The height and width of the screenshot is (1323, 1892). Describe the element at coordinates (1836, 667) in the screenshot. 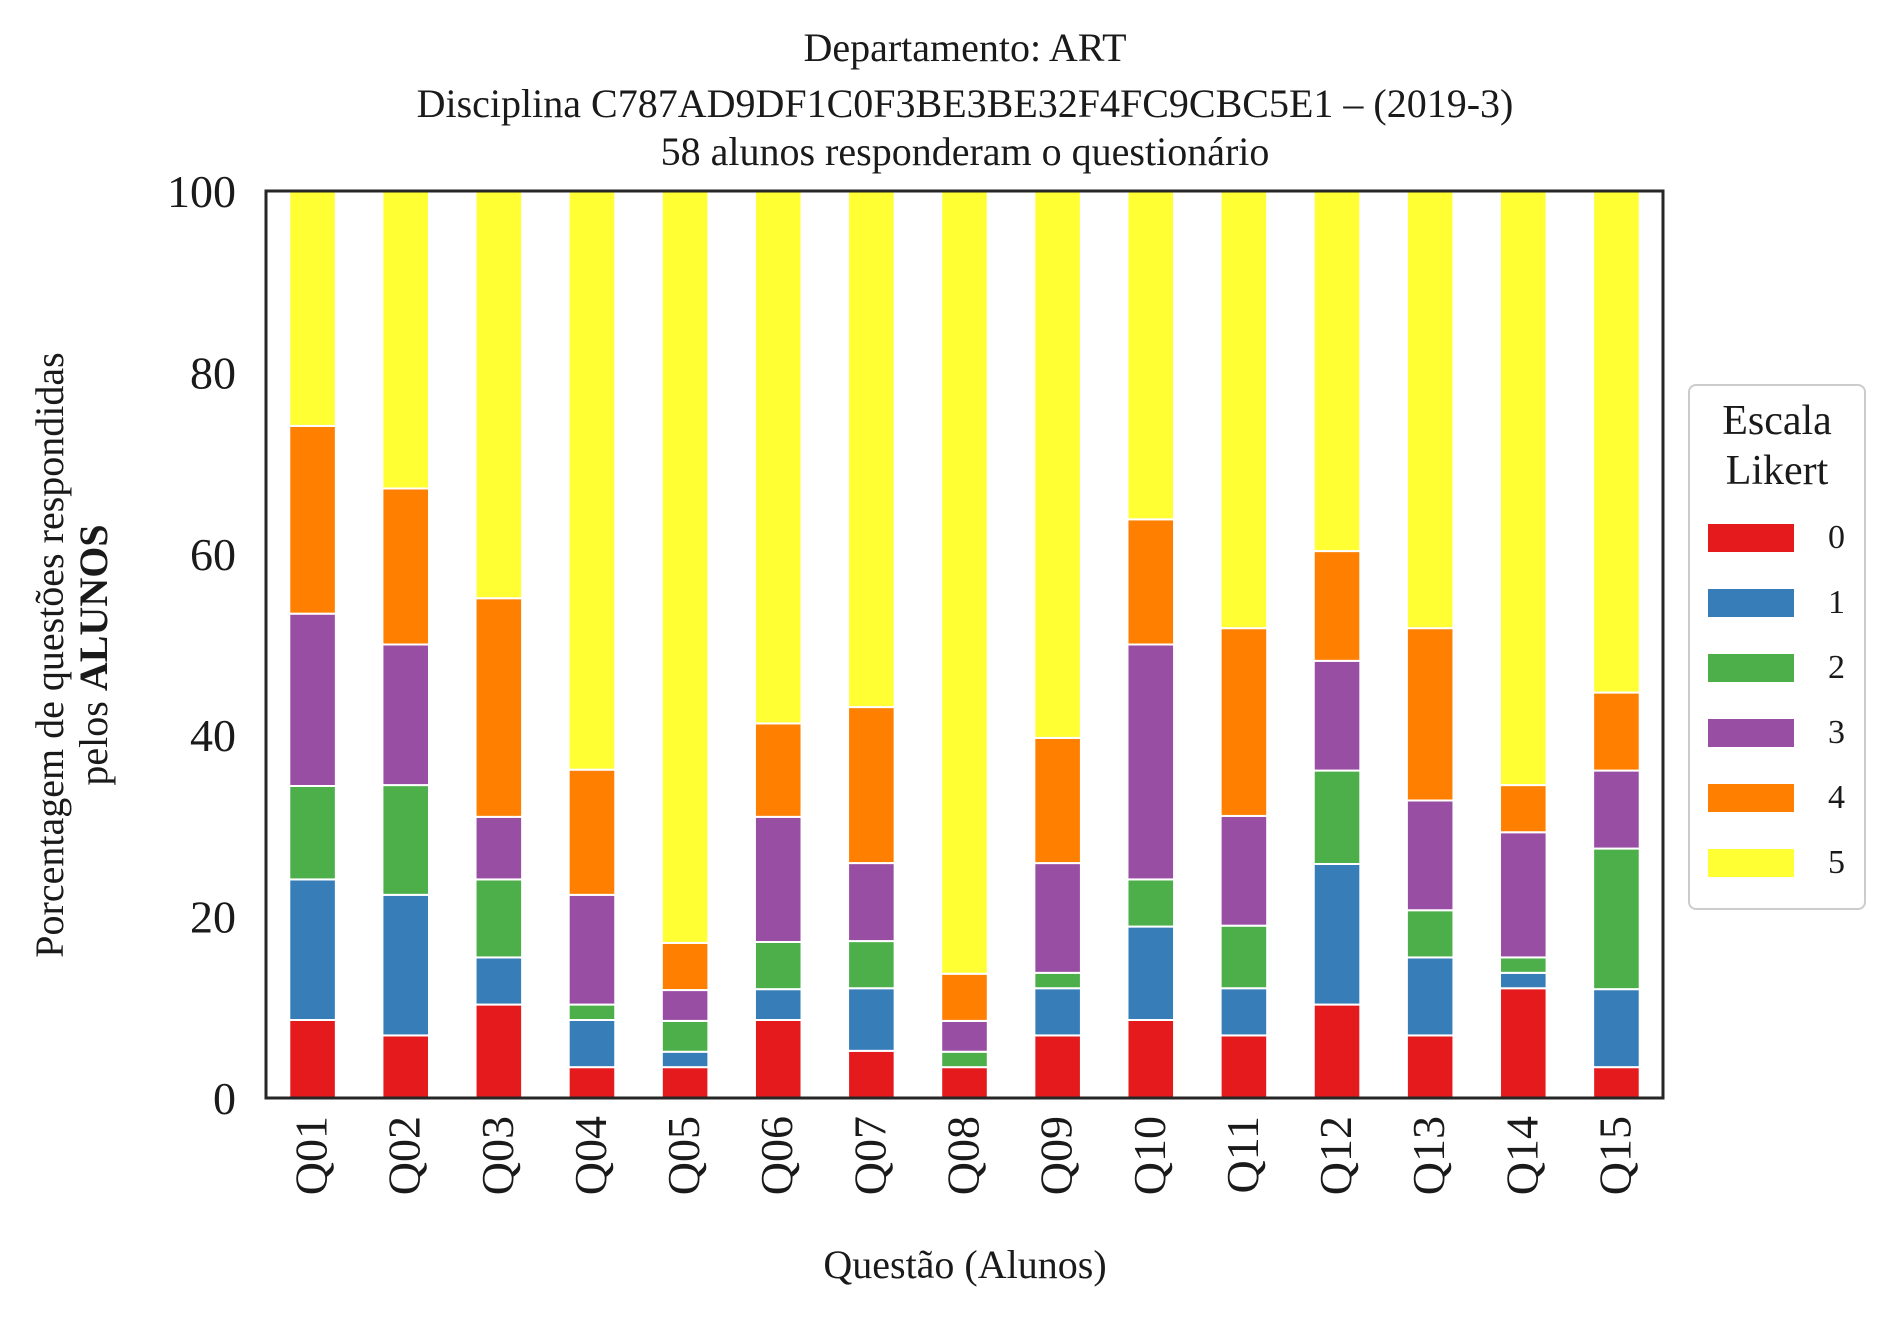

I see `legend-label-2: 2` at that location.